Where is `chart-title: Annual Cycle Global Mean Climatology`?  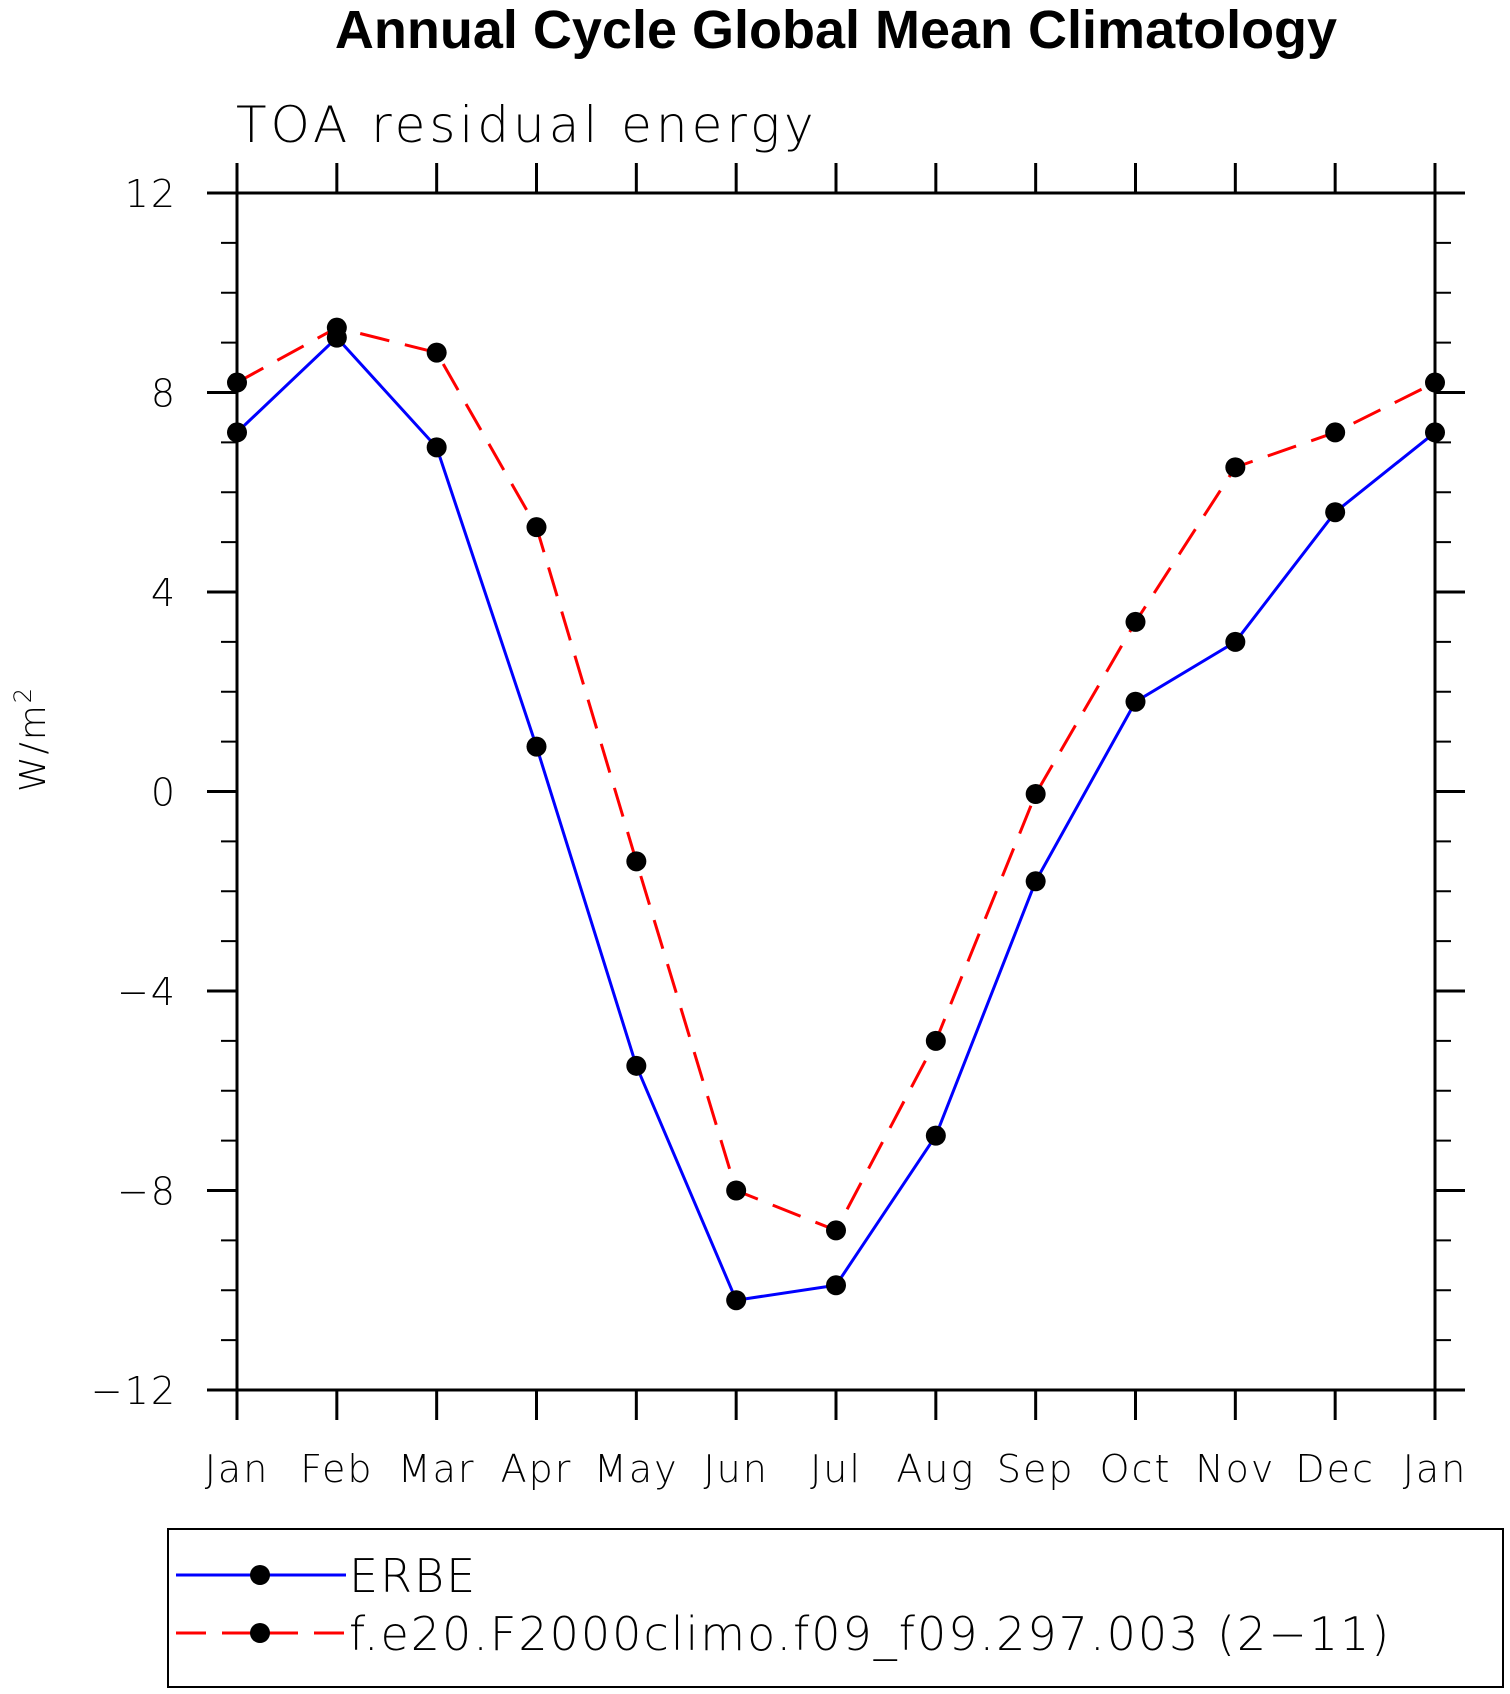 chart-title: Annual Cycle Global Mean Climatology is located at coordinates (836, 30).